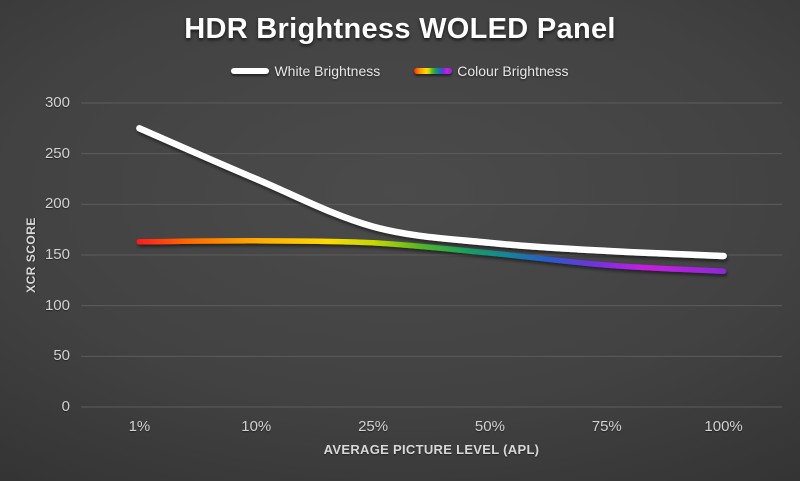 This screenshot has height=481, width=800. I want to click on x-tick-label-25pct: 25%, so click(373, 426).